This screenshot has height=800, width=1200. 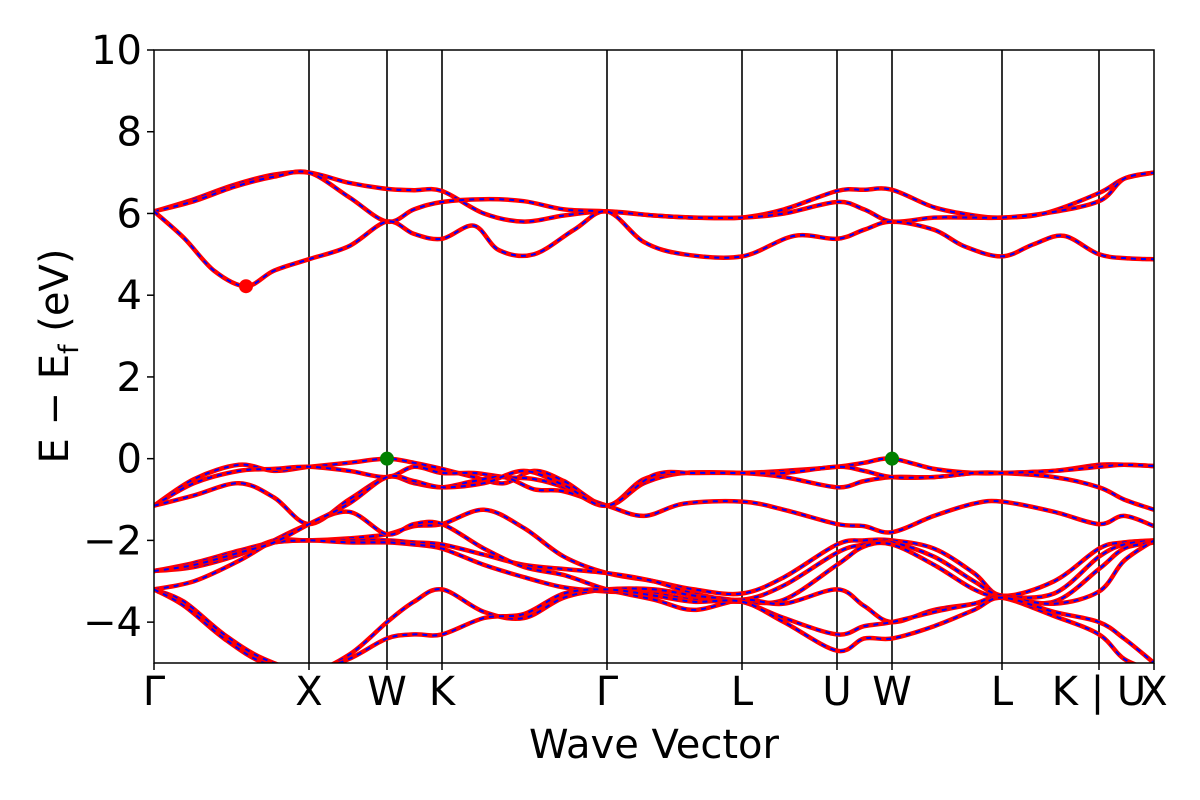 What do you see at coordinates (836, 692) in the screenshot?
I see `x-tick-label: U` at bounding box center [836, 692].